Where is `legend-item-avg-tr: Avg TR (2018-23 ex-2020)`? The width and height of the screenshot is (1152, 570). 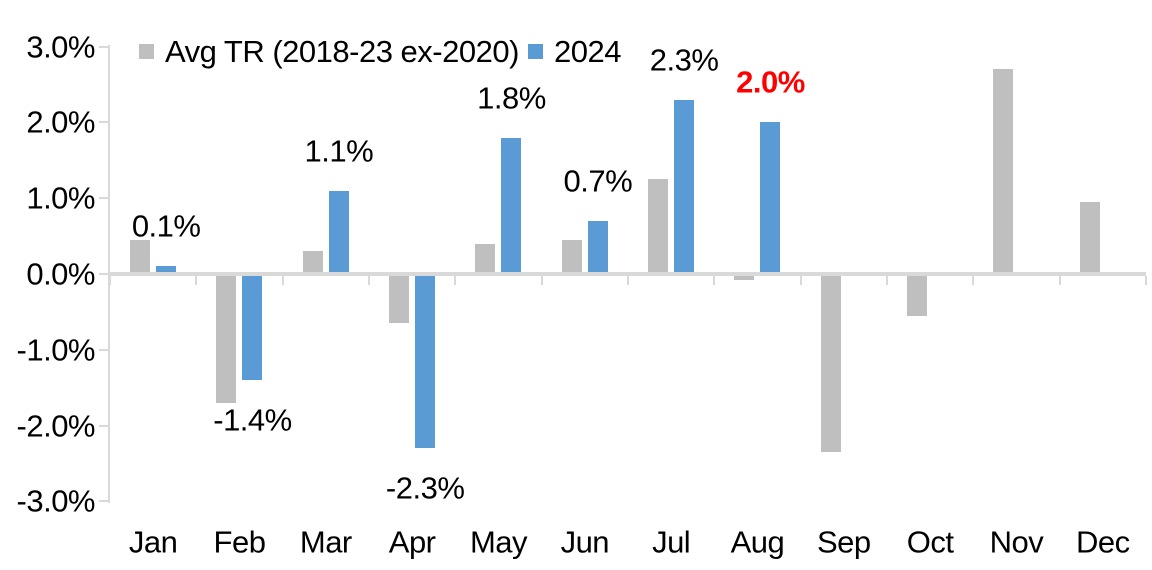 legend-item-avg-tr: Avg TR (2018-23 ex-2020) is located at coordinates (329, 51).